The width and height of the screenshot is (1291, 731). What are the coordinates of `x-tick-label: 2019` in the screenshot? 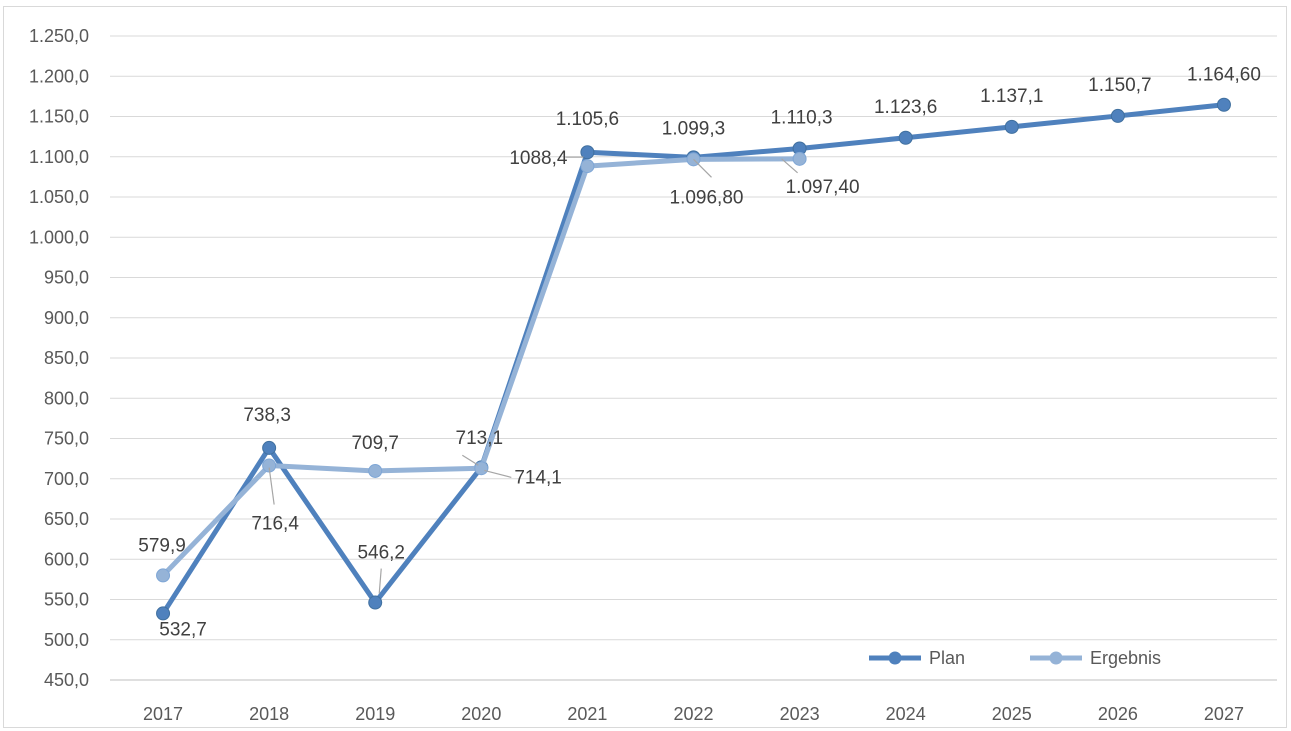 It's located at (375, 714).